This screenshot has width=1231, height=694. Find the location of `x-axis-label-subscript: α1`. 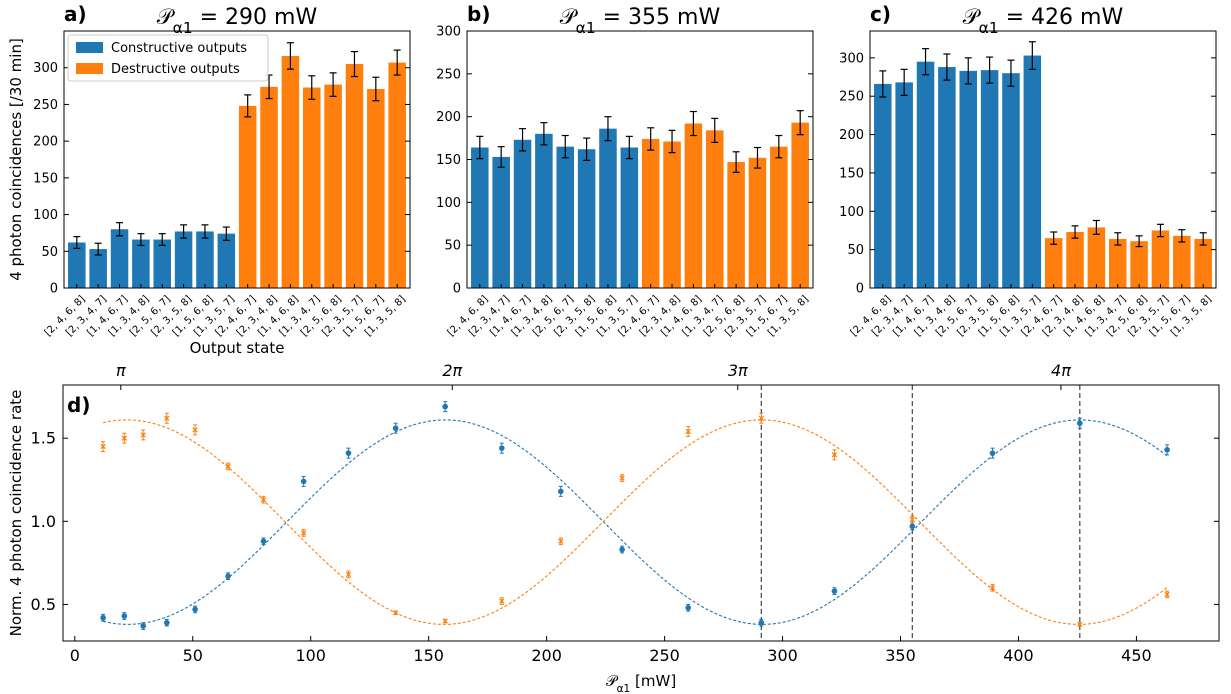

x-axis-label-subscript: α1 is located at coordinates (624, 688).